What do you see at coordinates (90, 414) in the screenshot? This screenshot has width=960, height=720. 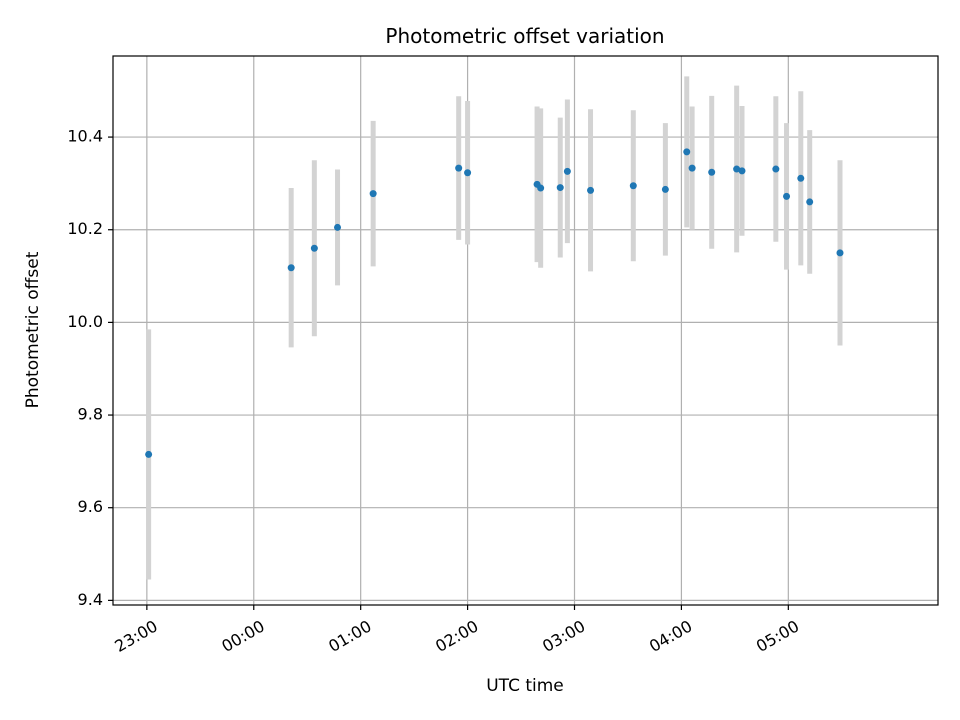 I see `y-tick-label: 9.8` at bounding box center [90, 414].